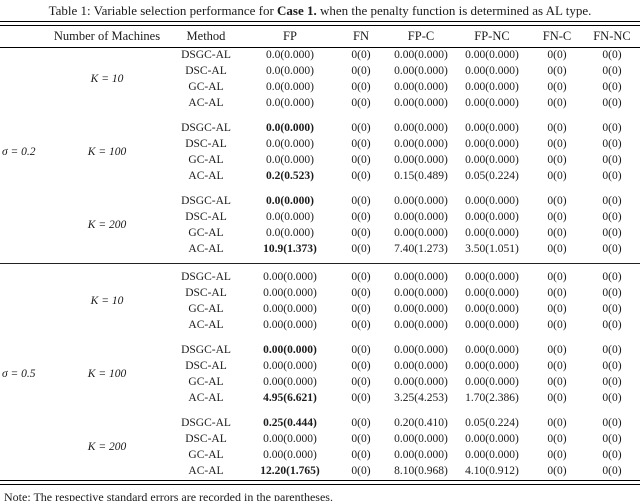 The image size is (640, 501). What do you see at coordinates (320, 23) in the screenshot?
I see `top-double-rule` at bounding box center [320, 23].